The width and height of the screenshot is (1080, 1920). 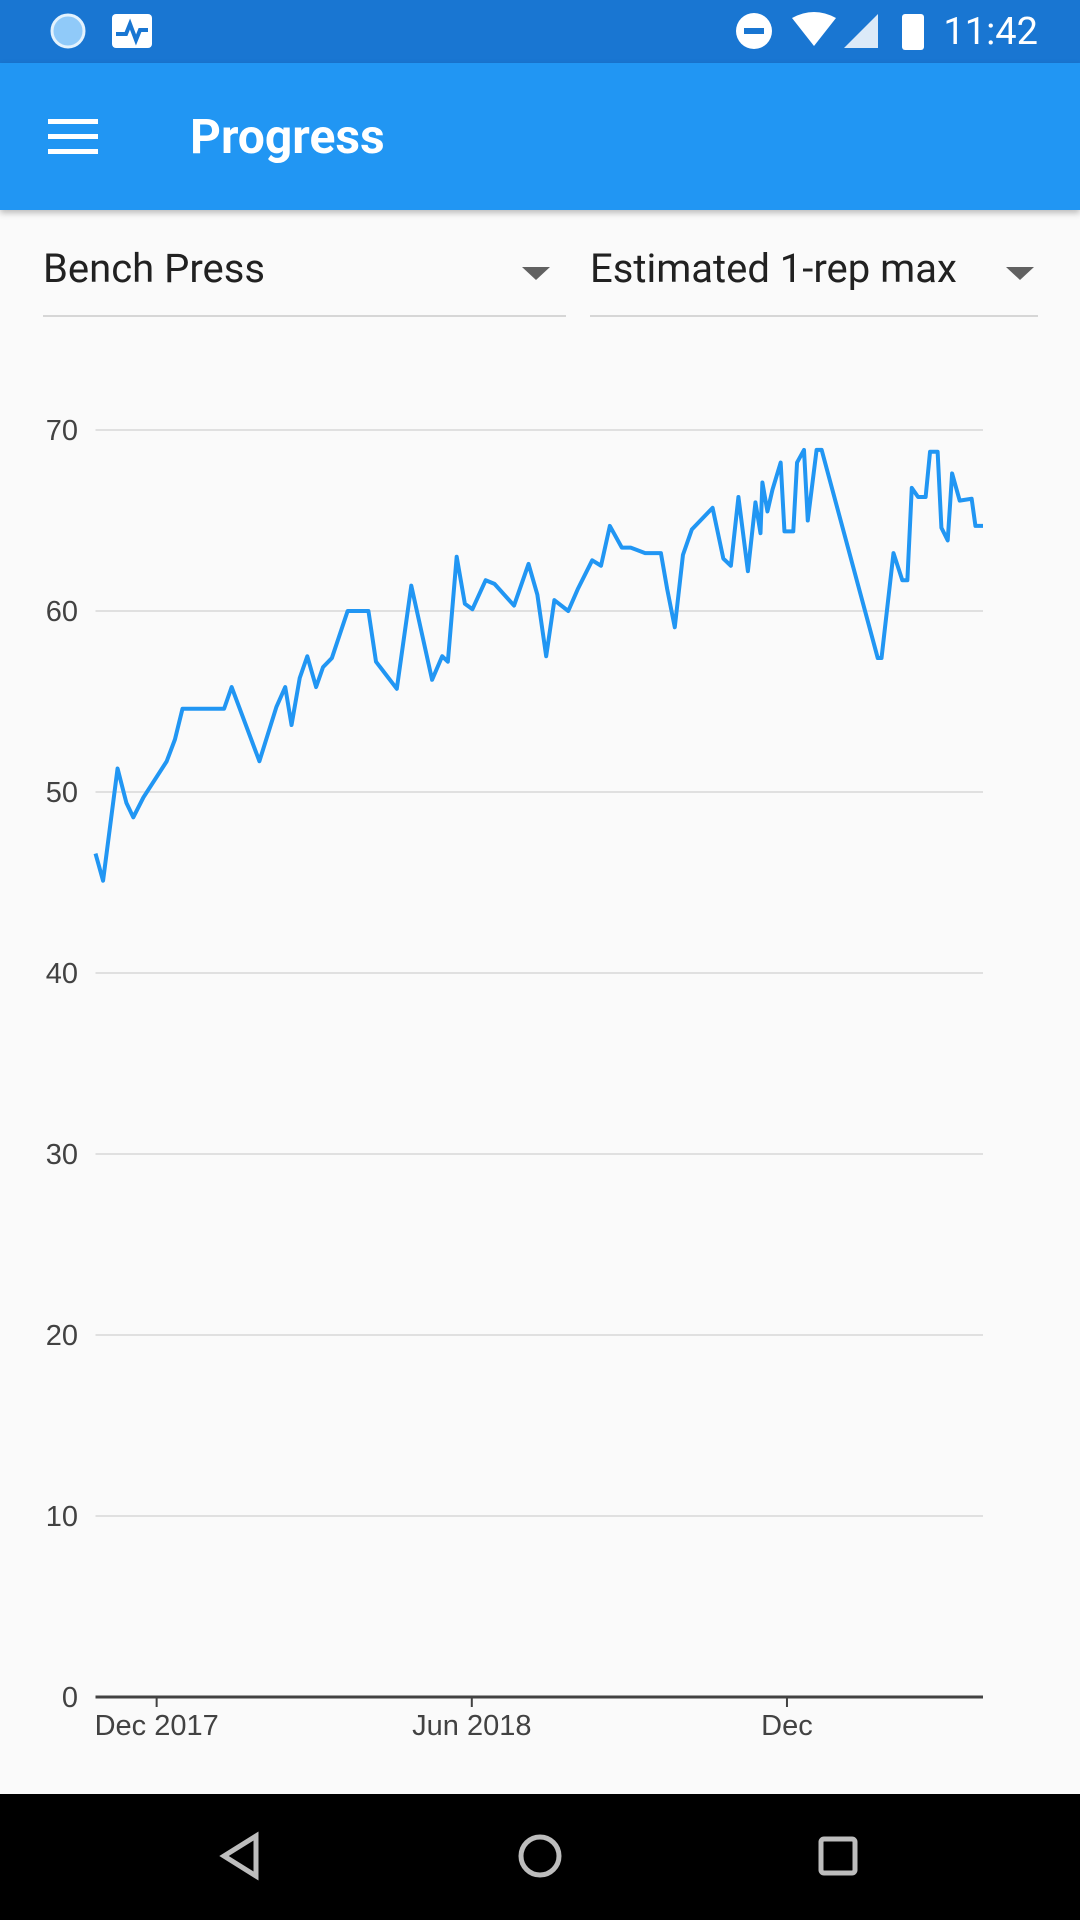 I want to click on x-tick-label: Jun 2018, so click(x=471, y=1726).